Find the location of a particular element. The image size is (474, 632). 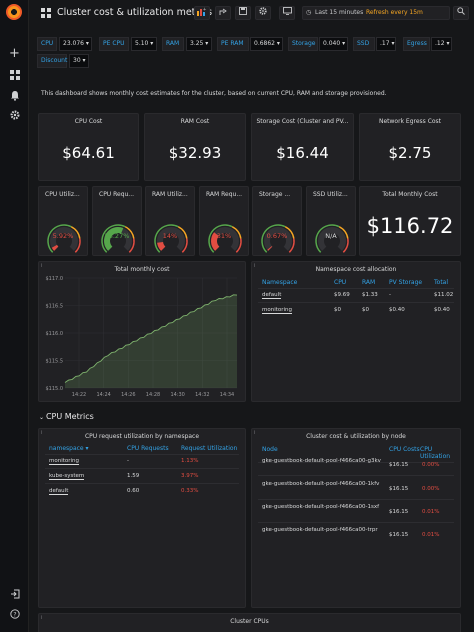

var-input-cpu: 23.076 ▾ is located at coordinates (75, 44).